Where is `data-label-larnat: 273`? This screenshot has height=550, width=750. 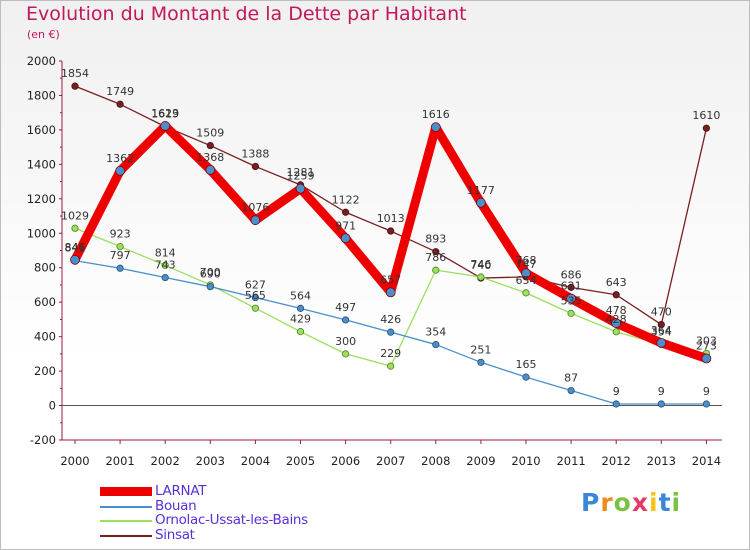
data-label-larnat: 273 is located at coordinates (706, 346).